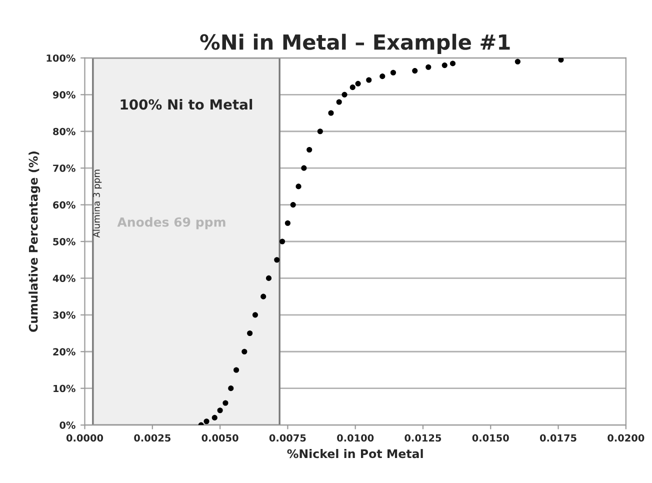 This screenshot has height=483, width=652. What do you see at coordinates (152, 438) in the screenshot?
I see `x-tick-label: 0.0025` at bounding box center [152, 438].